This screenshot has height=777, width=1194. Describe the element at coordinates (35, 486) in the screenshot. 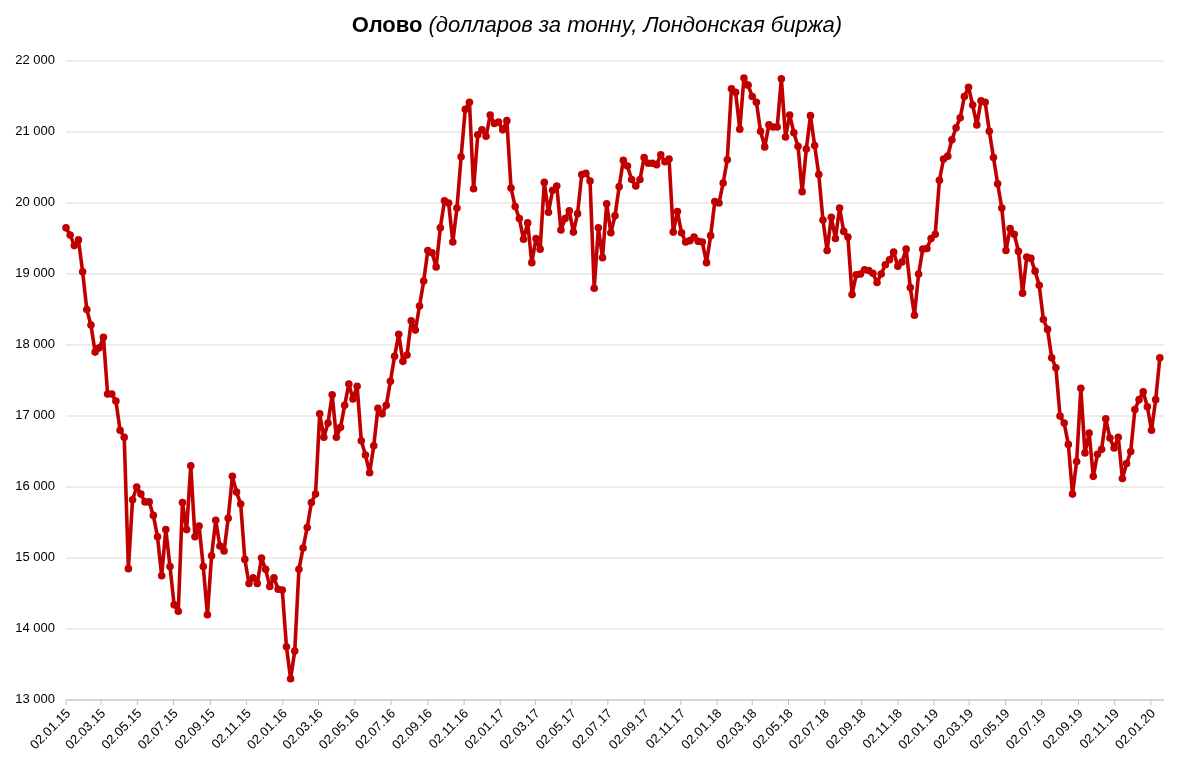

I see `y-tick-label: 16 000` at that location.